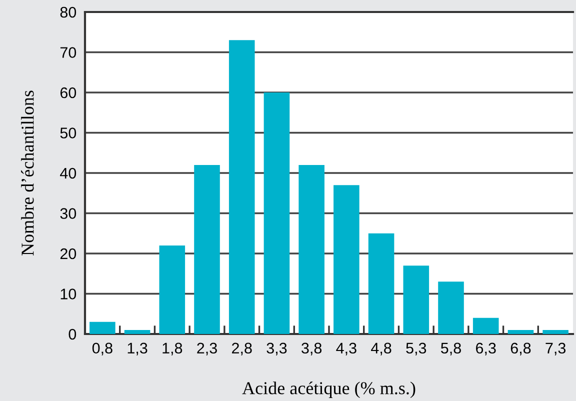  I want to click on x-tick-label: 2,3, so click(207, 349).